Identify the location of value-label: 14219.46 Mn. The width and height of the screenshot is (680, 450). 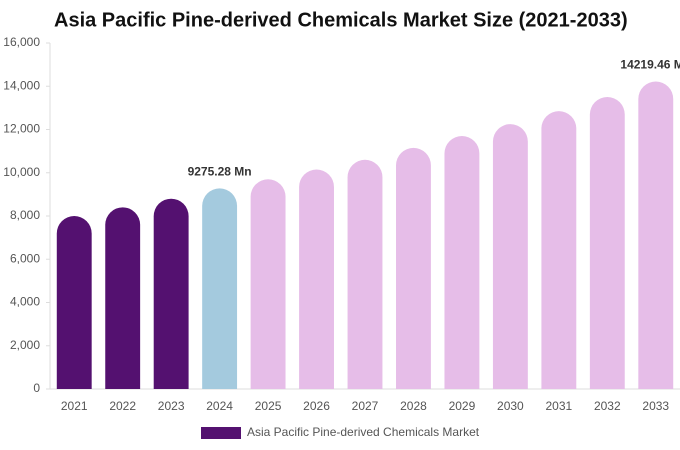
(650, 65).